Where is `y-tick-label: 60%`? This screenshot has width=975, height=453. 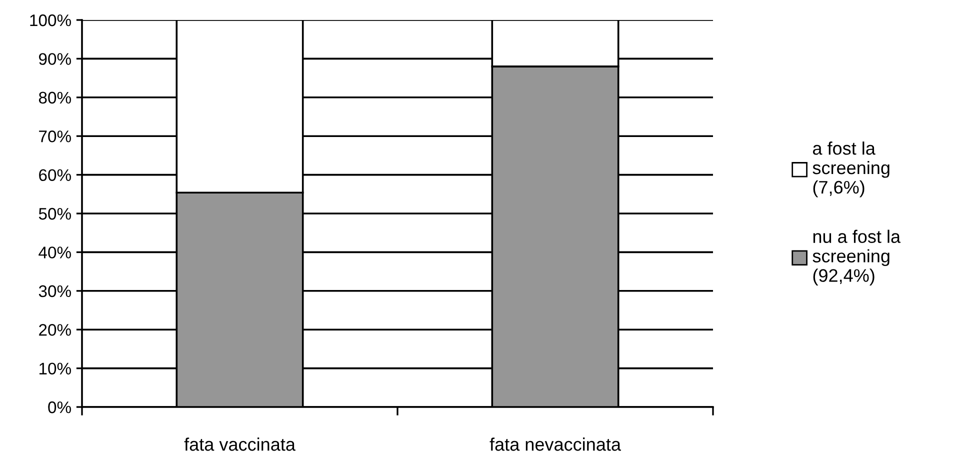
y-tick-label: 60% is located at coordinates (55, 175).